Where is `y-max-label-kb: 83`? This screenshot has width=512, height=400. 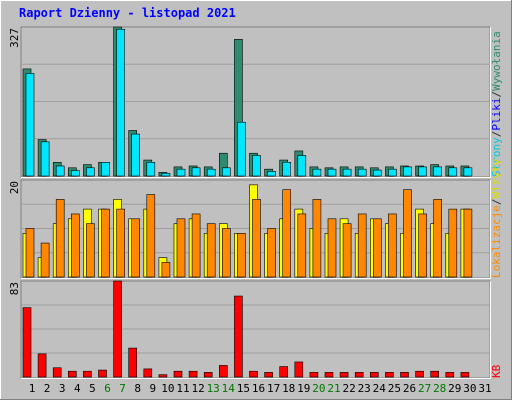 y-max-label-kb: 83 is located at coordinates (14, 288).